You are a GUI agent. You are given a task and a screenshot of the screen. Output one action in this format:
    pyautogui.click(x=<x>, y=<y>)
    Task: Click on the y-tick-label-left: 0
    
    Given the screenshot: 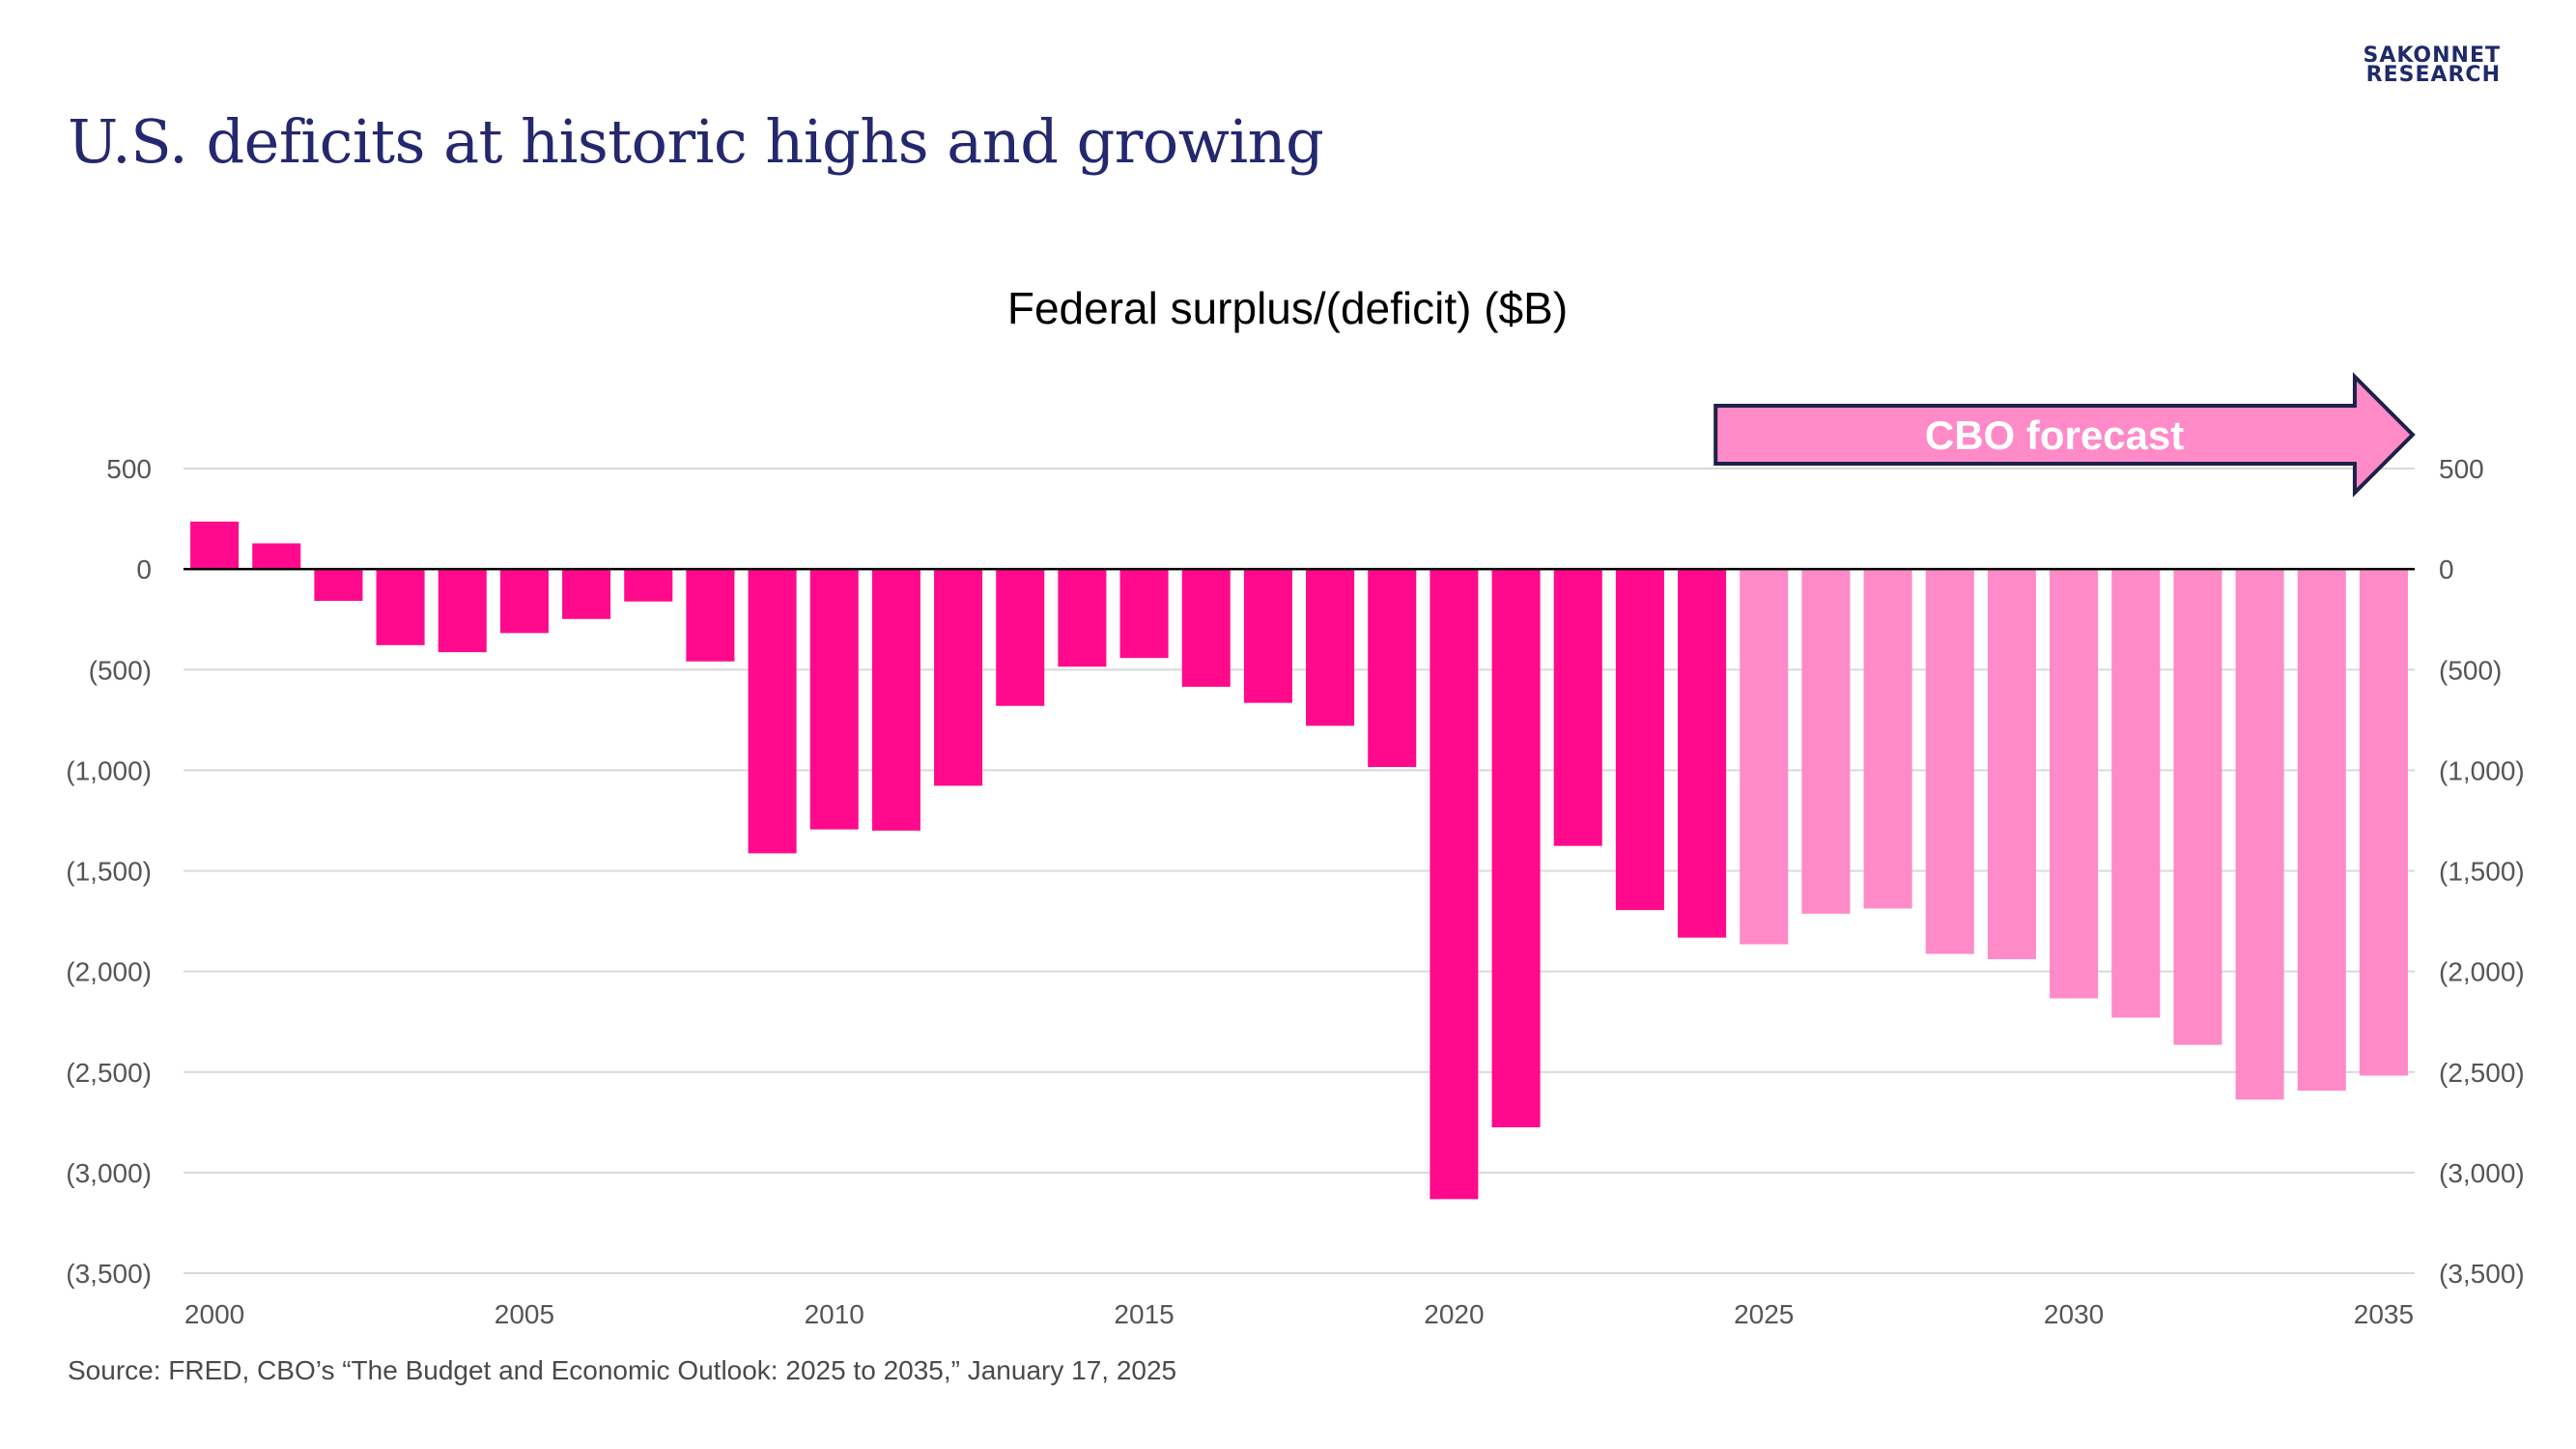 What is the action you would take?
    pyautogui.click(x=144, y=569)
    